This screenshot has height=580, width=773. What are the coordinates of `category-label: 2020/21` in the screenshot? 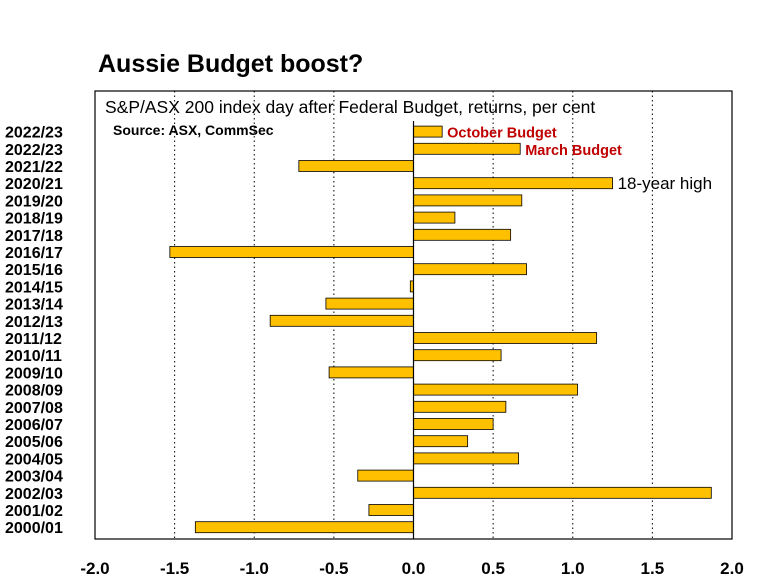 It's located at (34, 184).